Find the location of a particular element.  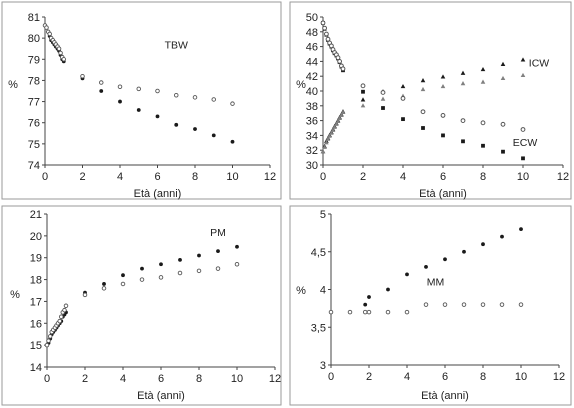

y-tick-label: 50 is located at coordinates (312, 18).